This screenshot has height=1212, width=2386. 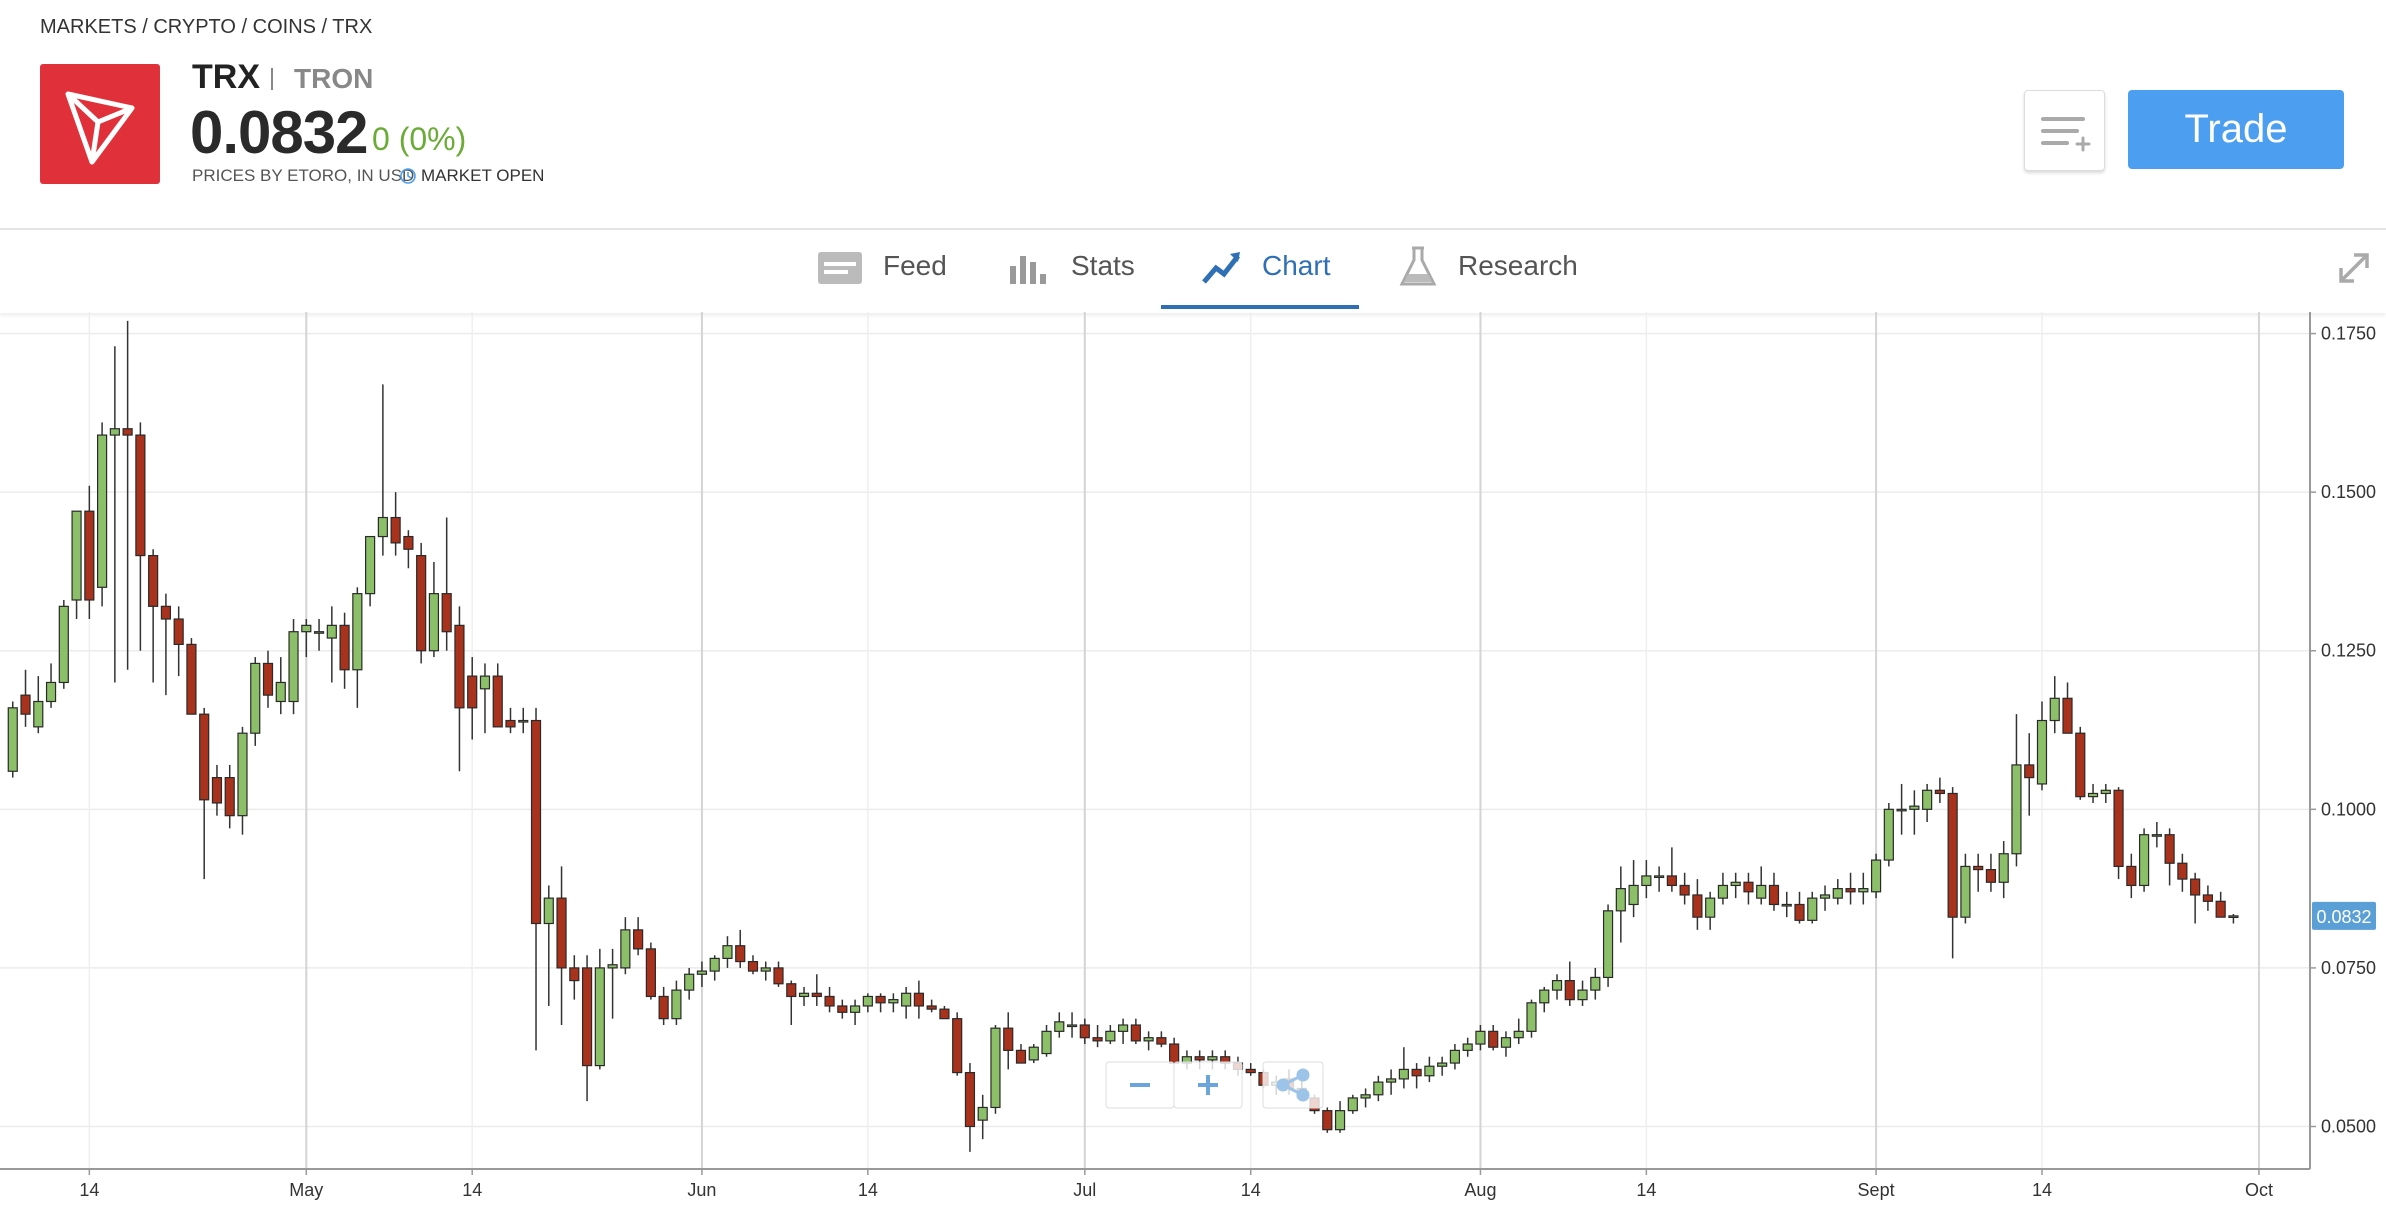 What do you see at coordinates (1221, 268) in the screenshot?
I see `chart-icon` at bounding box center [1221, 268].